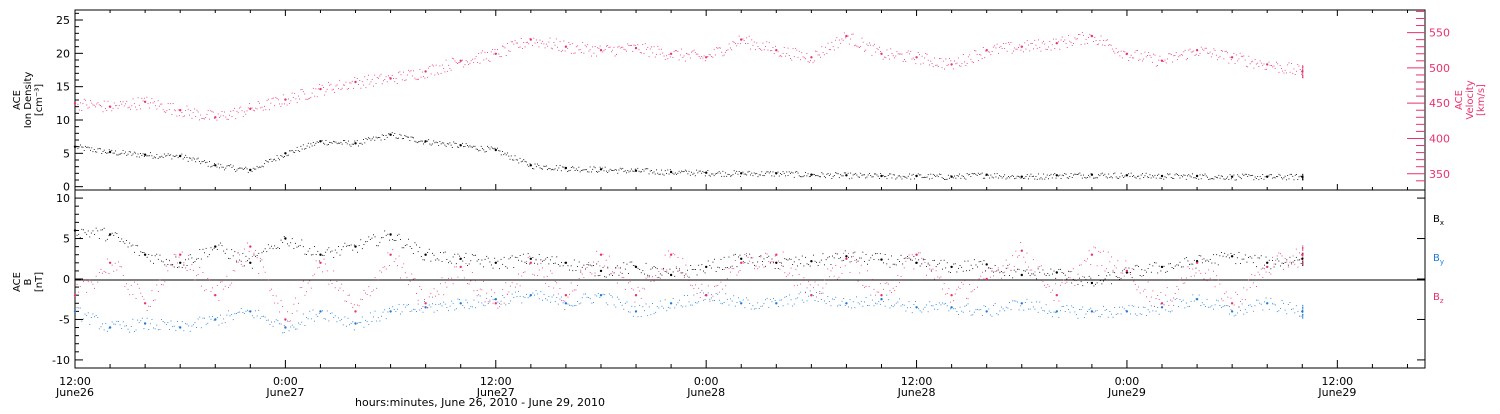  What do you see at coordinates (250, 109) in the screenshot?
I see `velocity-point` at bounding box center [250, 109].